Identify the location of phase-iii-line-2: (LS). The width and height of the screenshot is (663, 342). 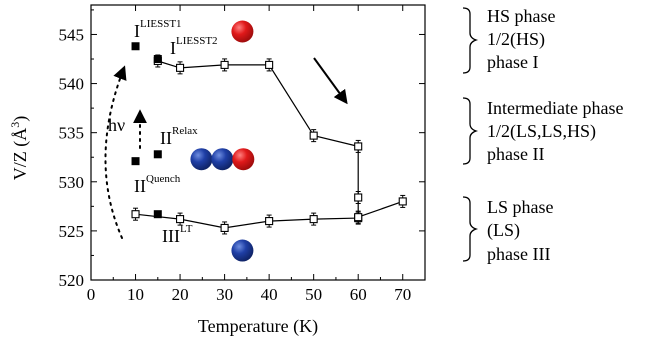
(503, 230).